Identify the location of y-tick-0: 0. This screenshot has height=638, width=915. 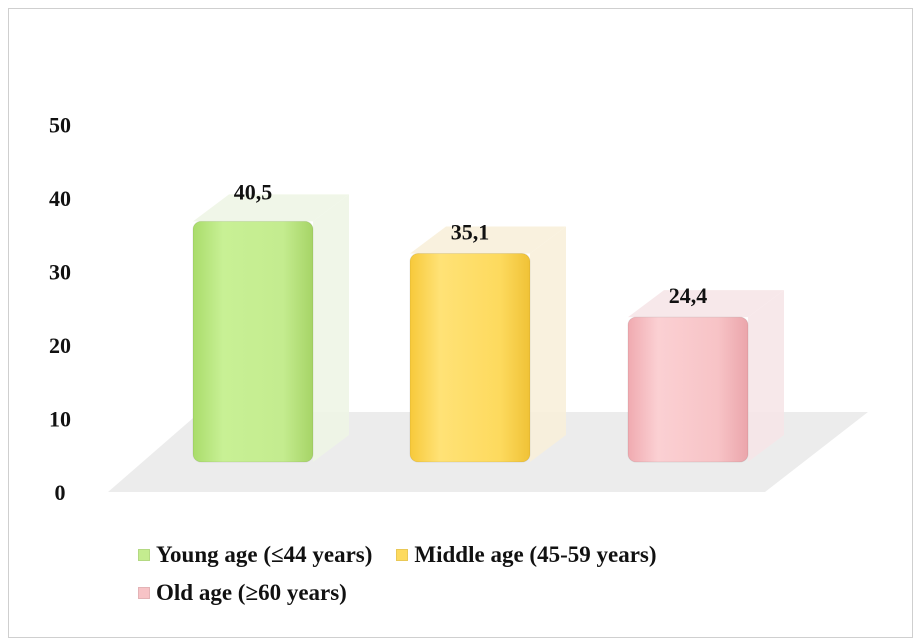
(60, 492).